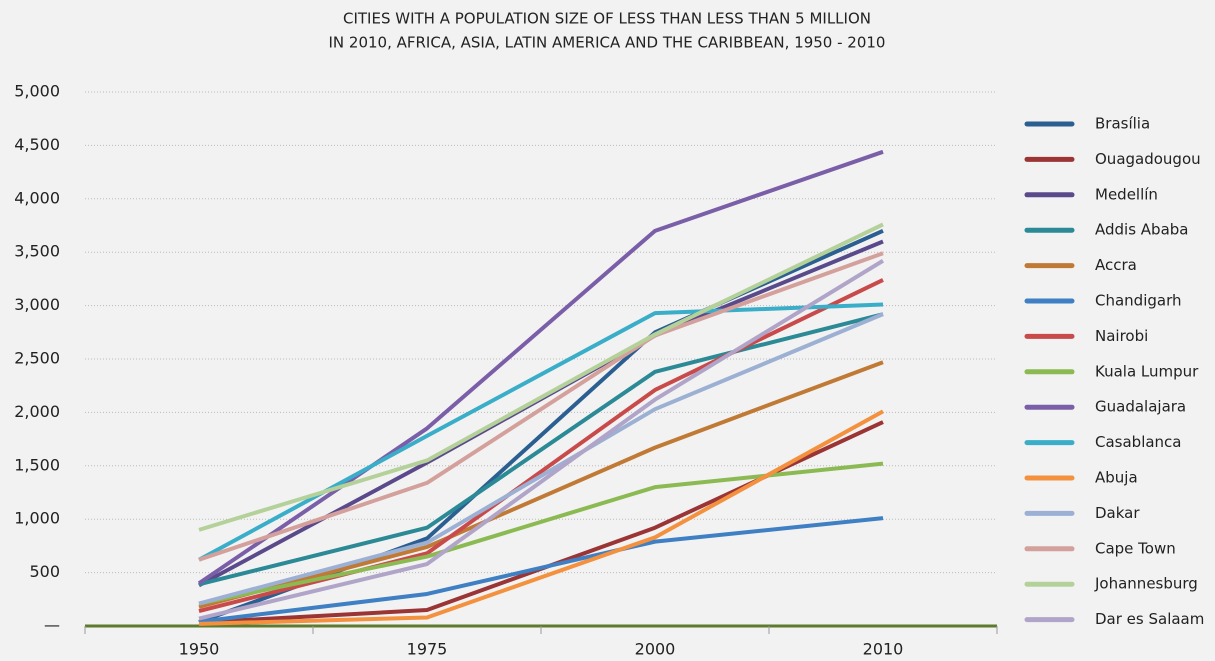 This screenshot has height=661, width=1215. What do you see at coordinates (1147, 371) in the screenshot?
I see `legend-label: Kuala Lumpur` at bounding box center [1147, 371].